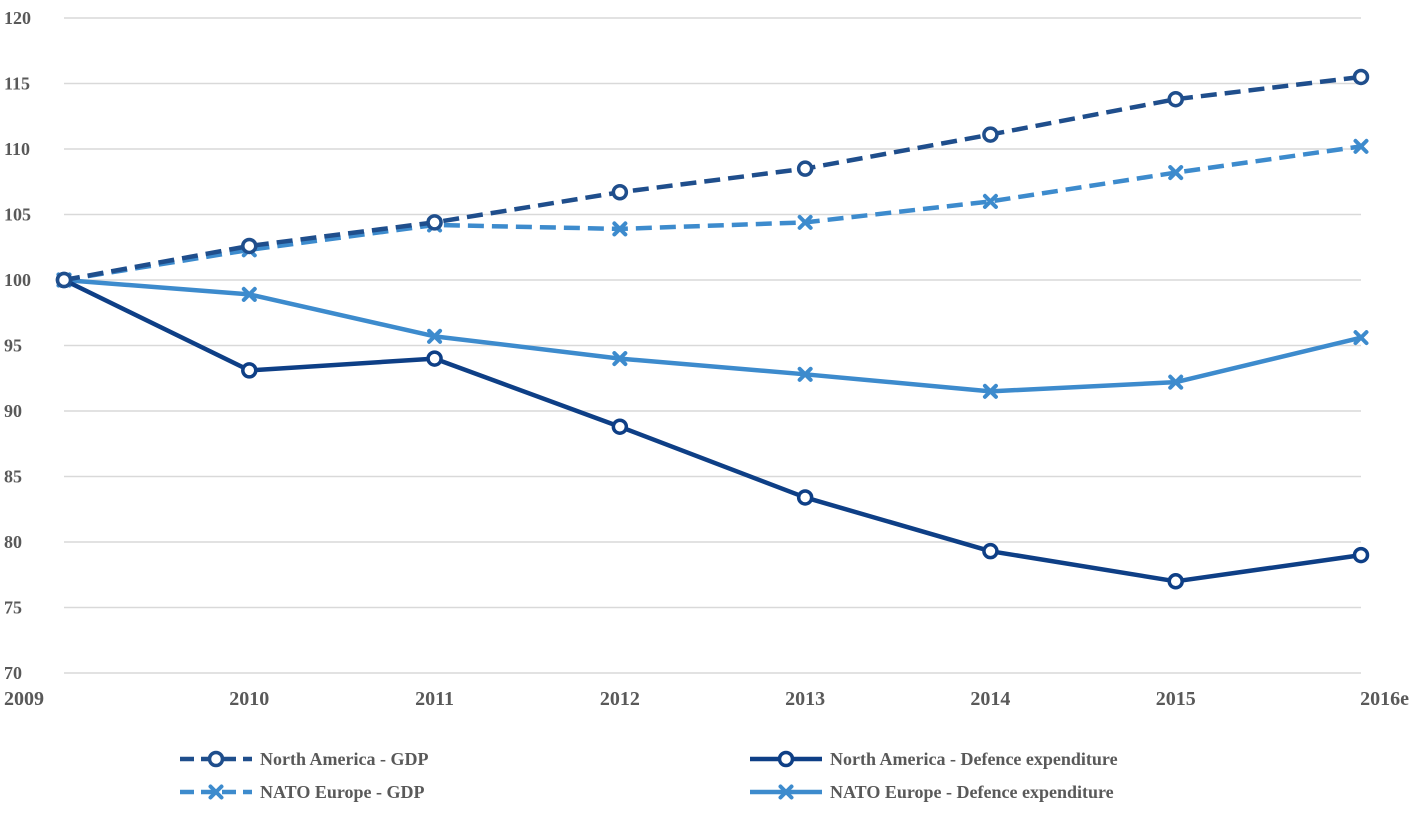 This screenshot has height=814, width=1413. What do you see at coordinates (1176, 699) in the screenshot?
I see `x-tick-label: 2015` at bounding box center [1176, 699].